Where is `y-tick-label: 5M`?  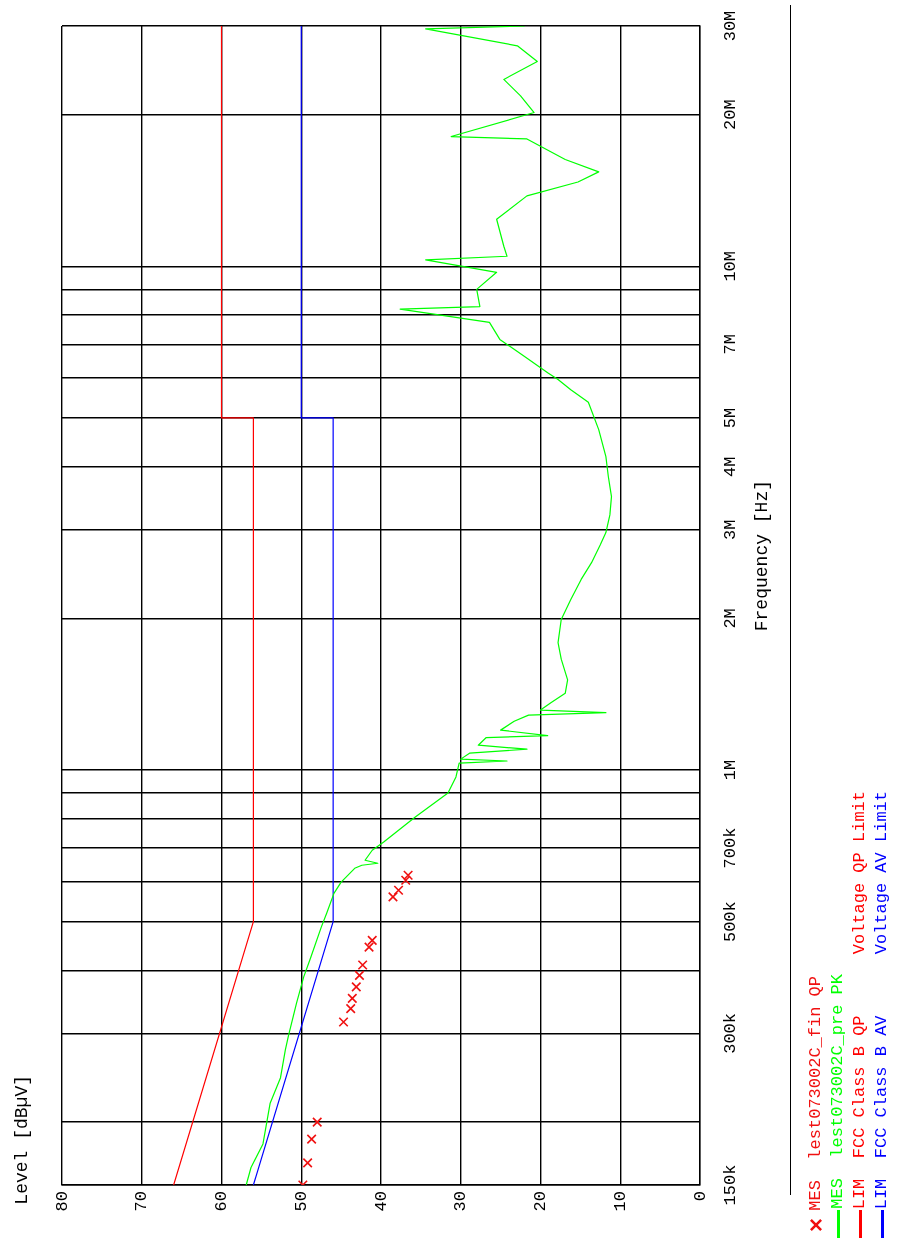 y-tick-label: 5M is located at coordinates (730, 418).